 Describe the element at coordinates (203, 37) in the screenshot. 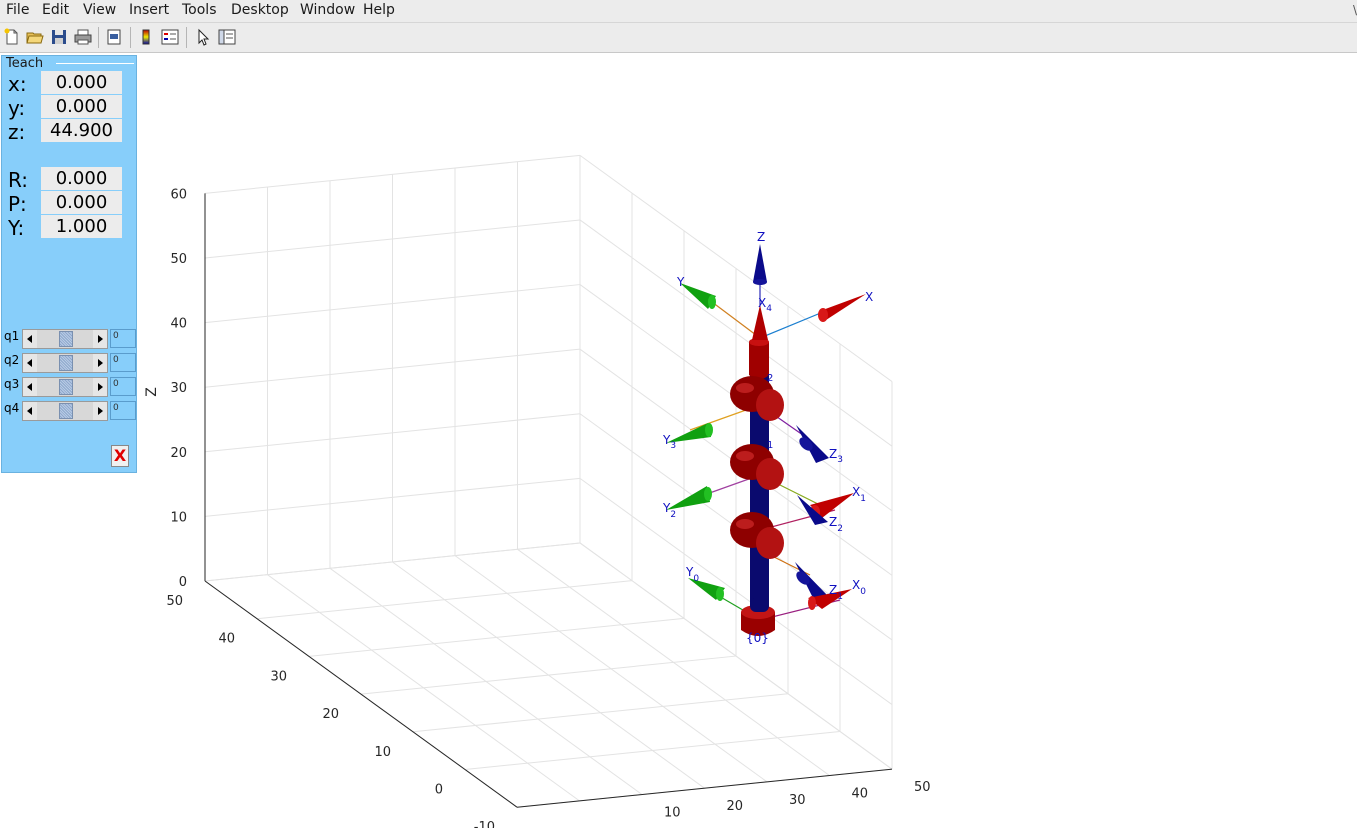

I see `pointer-icon` at that location.